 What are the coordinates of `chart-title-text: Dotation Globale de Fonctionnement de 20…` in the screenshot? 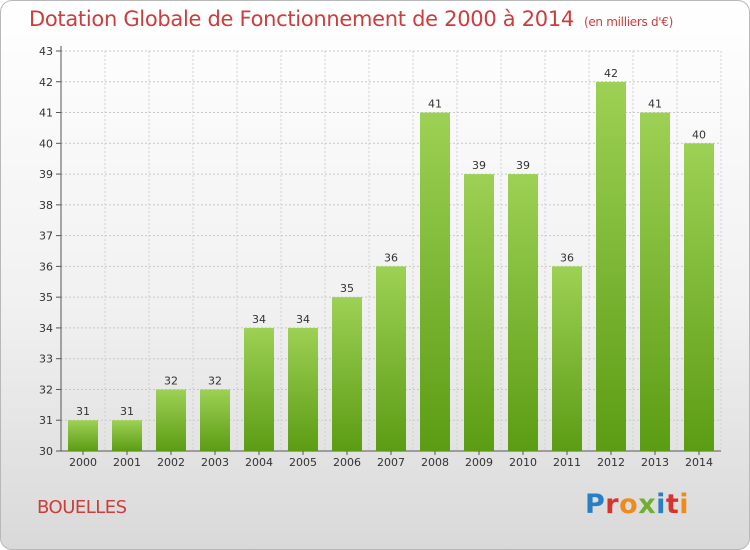 It's located at (301, 19).